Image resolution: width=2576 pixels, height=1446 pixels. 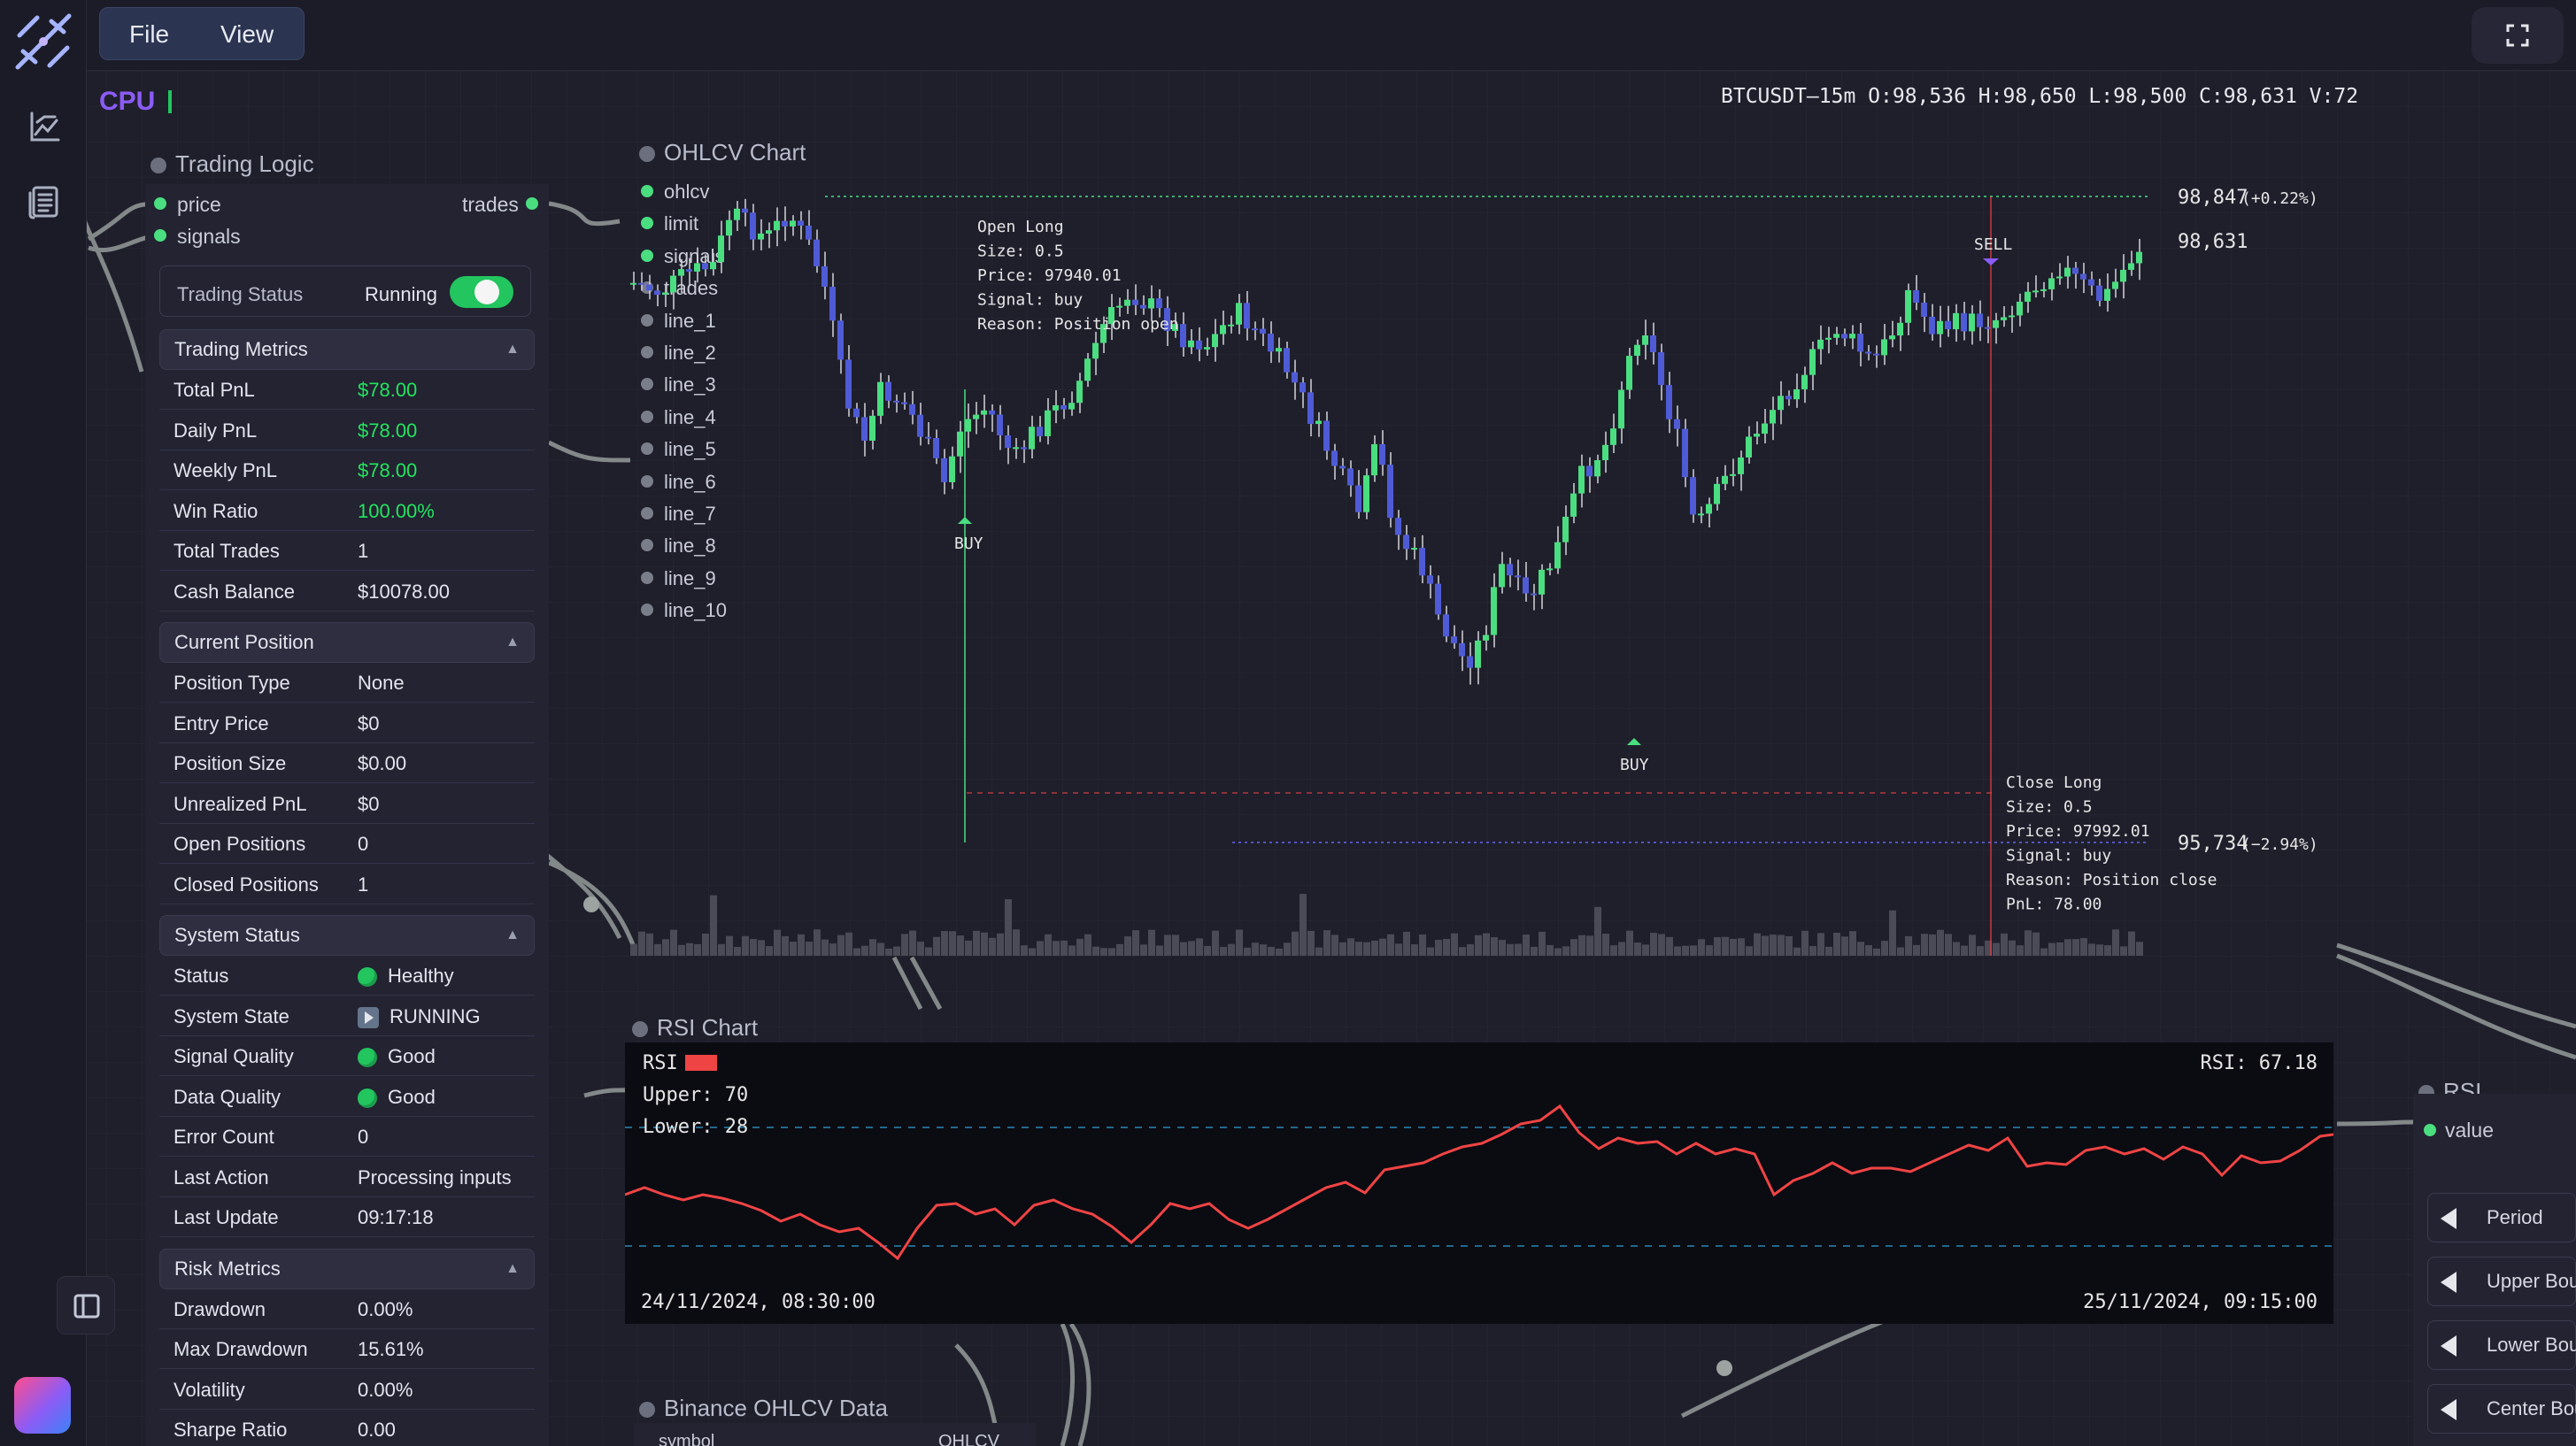 What do you see at coordinates (2430, 1130) in the screenshot?
I see `port-value-dot` at bounding box center [2430, 1130].